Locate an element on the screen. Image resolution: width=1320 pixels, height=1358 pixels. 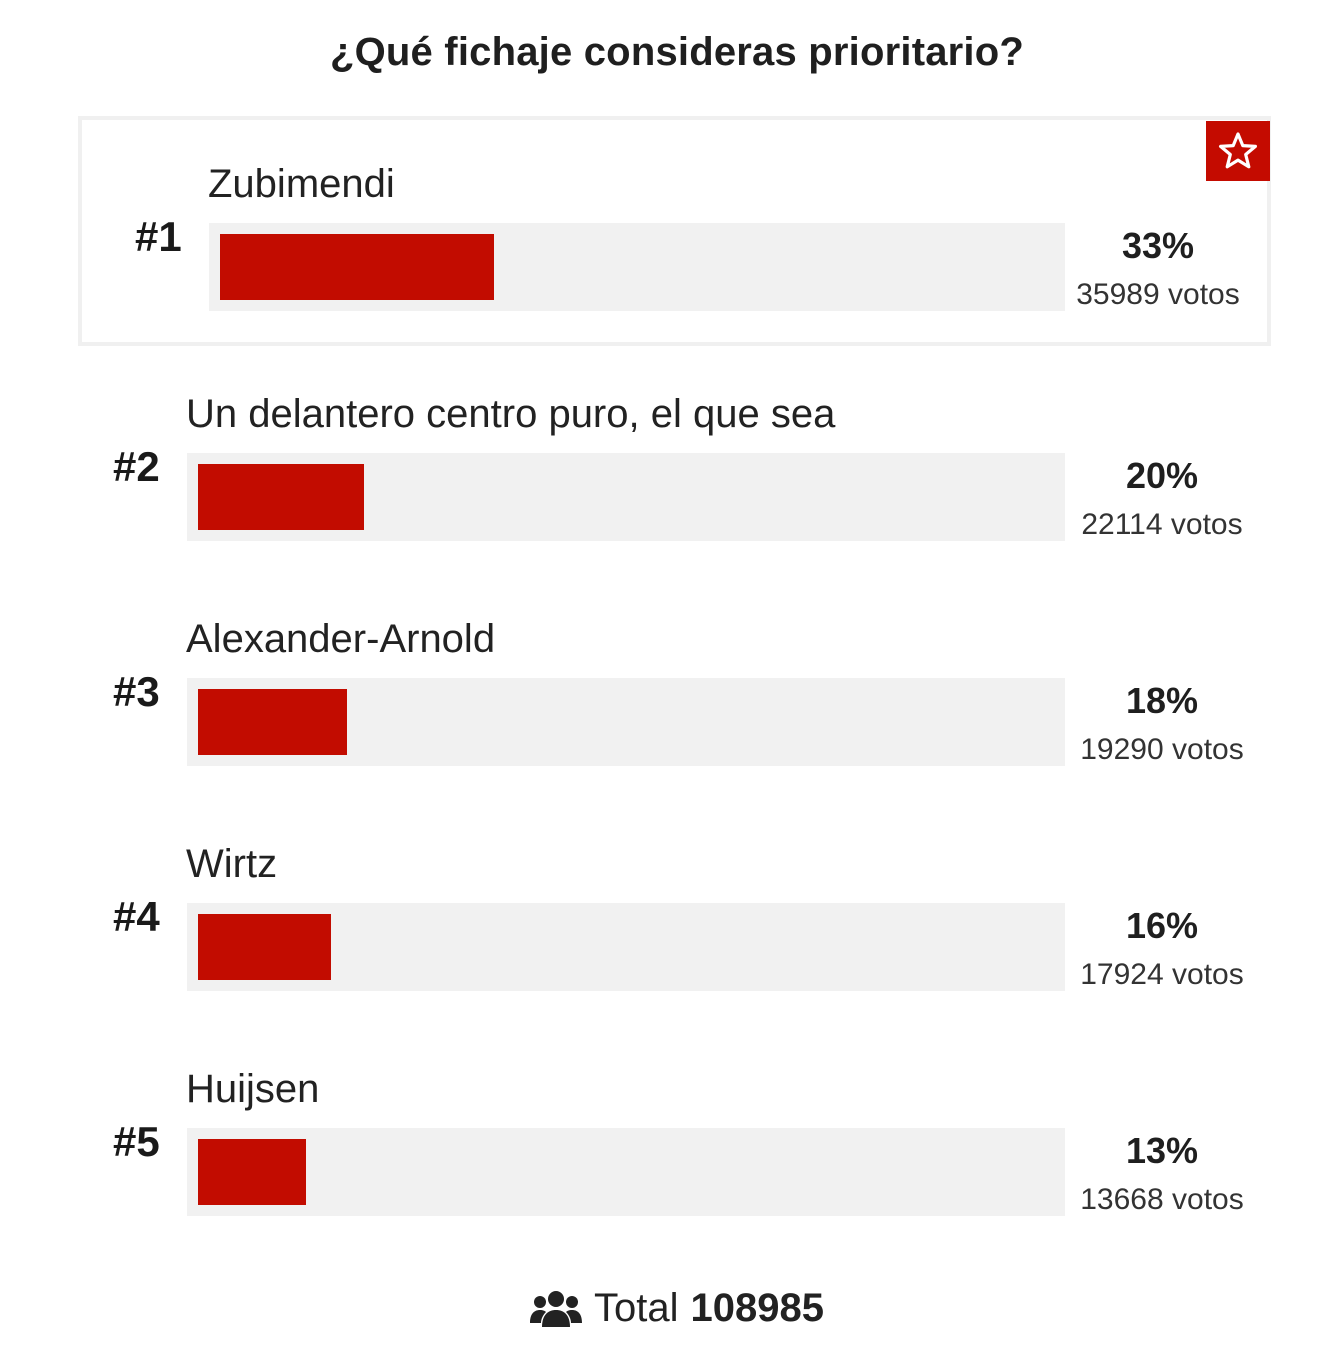
option-percent: 33% is located at coordinates (1158, 246).